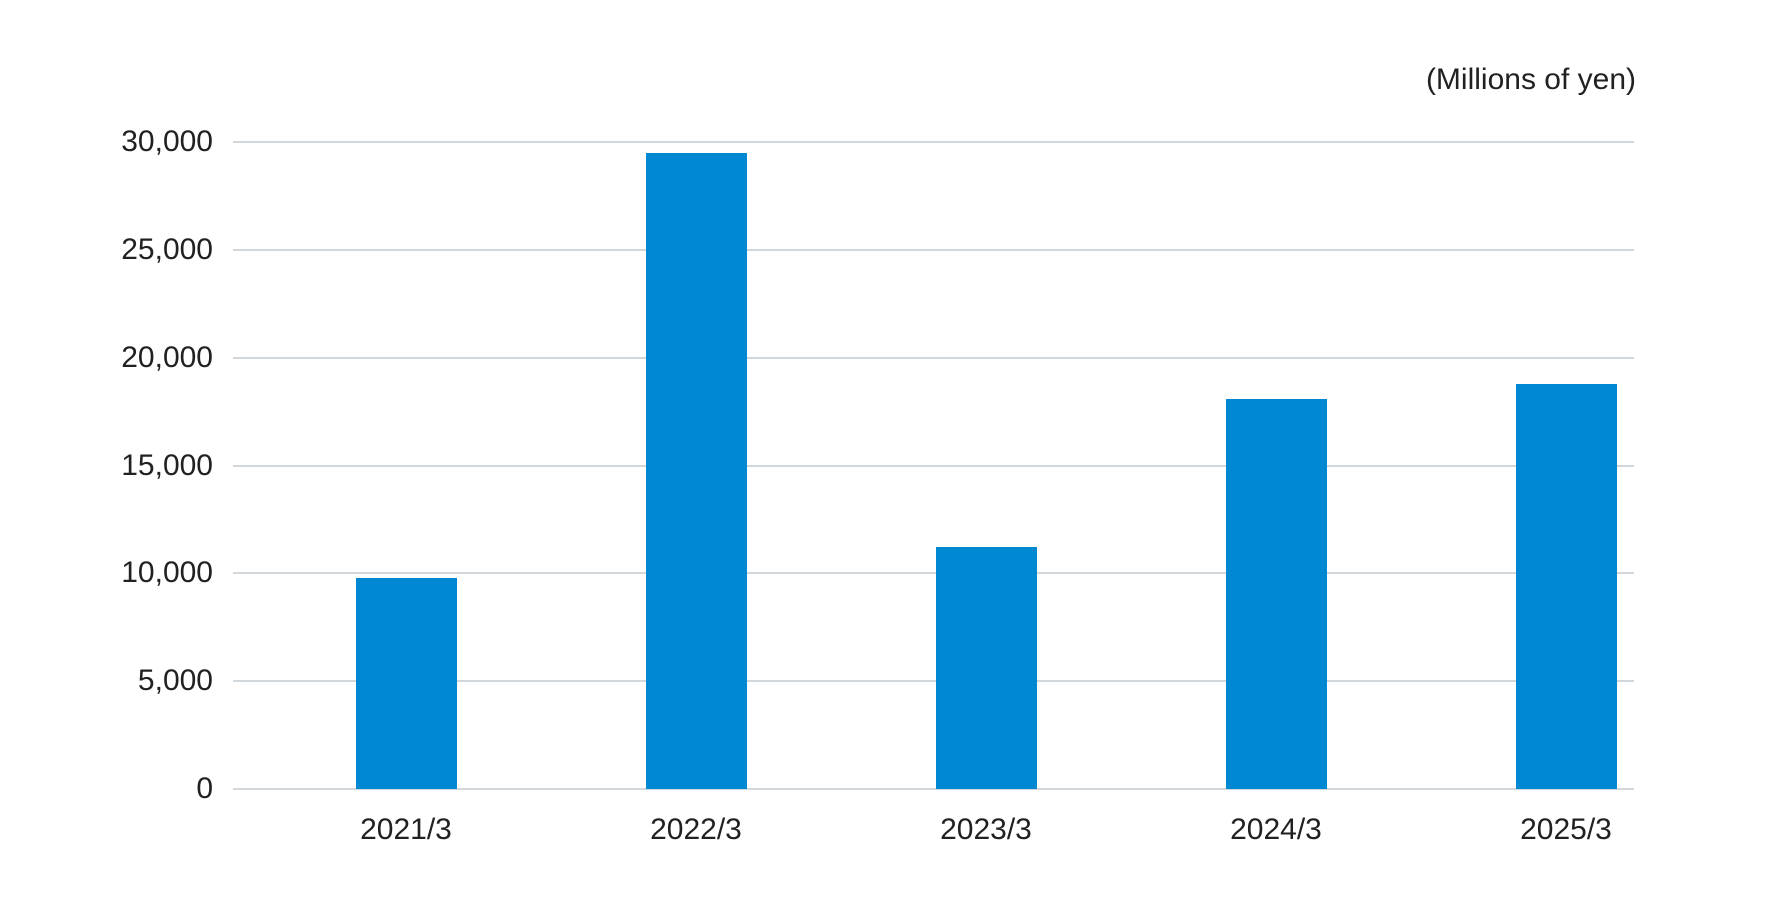 The image size is (1780, 910). I want to click on x-axis-label: 2025/3, so click(1566, 829).